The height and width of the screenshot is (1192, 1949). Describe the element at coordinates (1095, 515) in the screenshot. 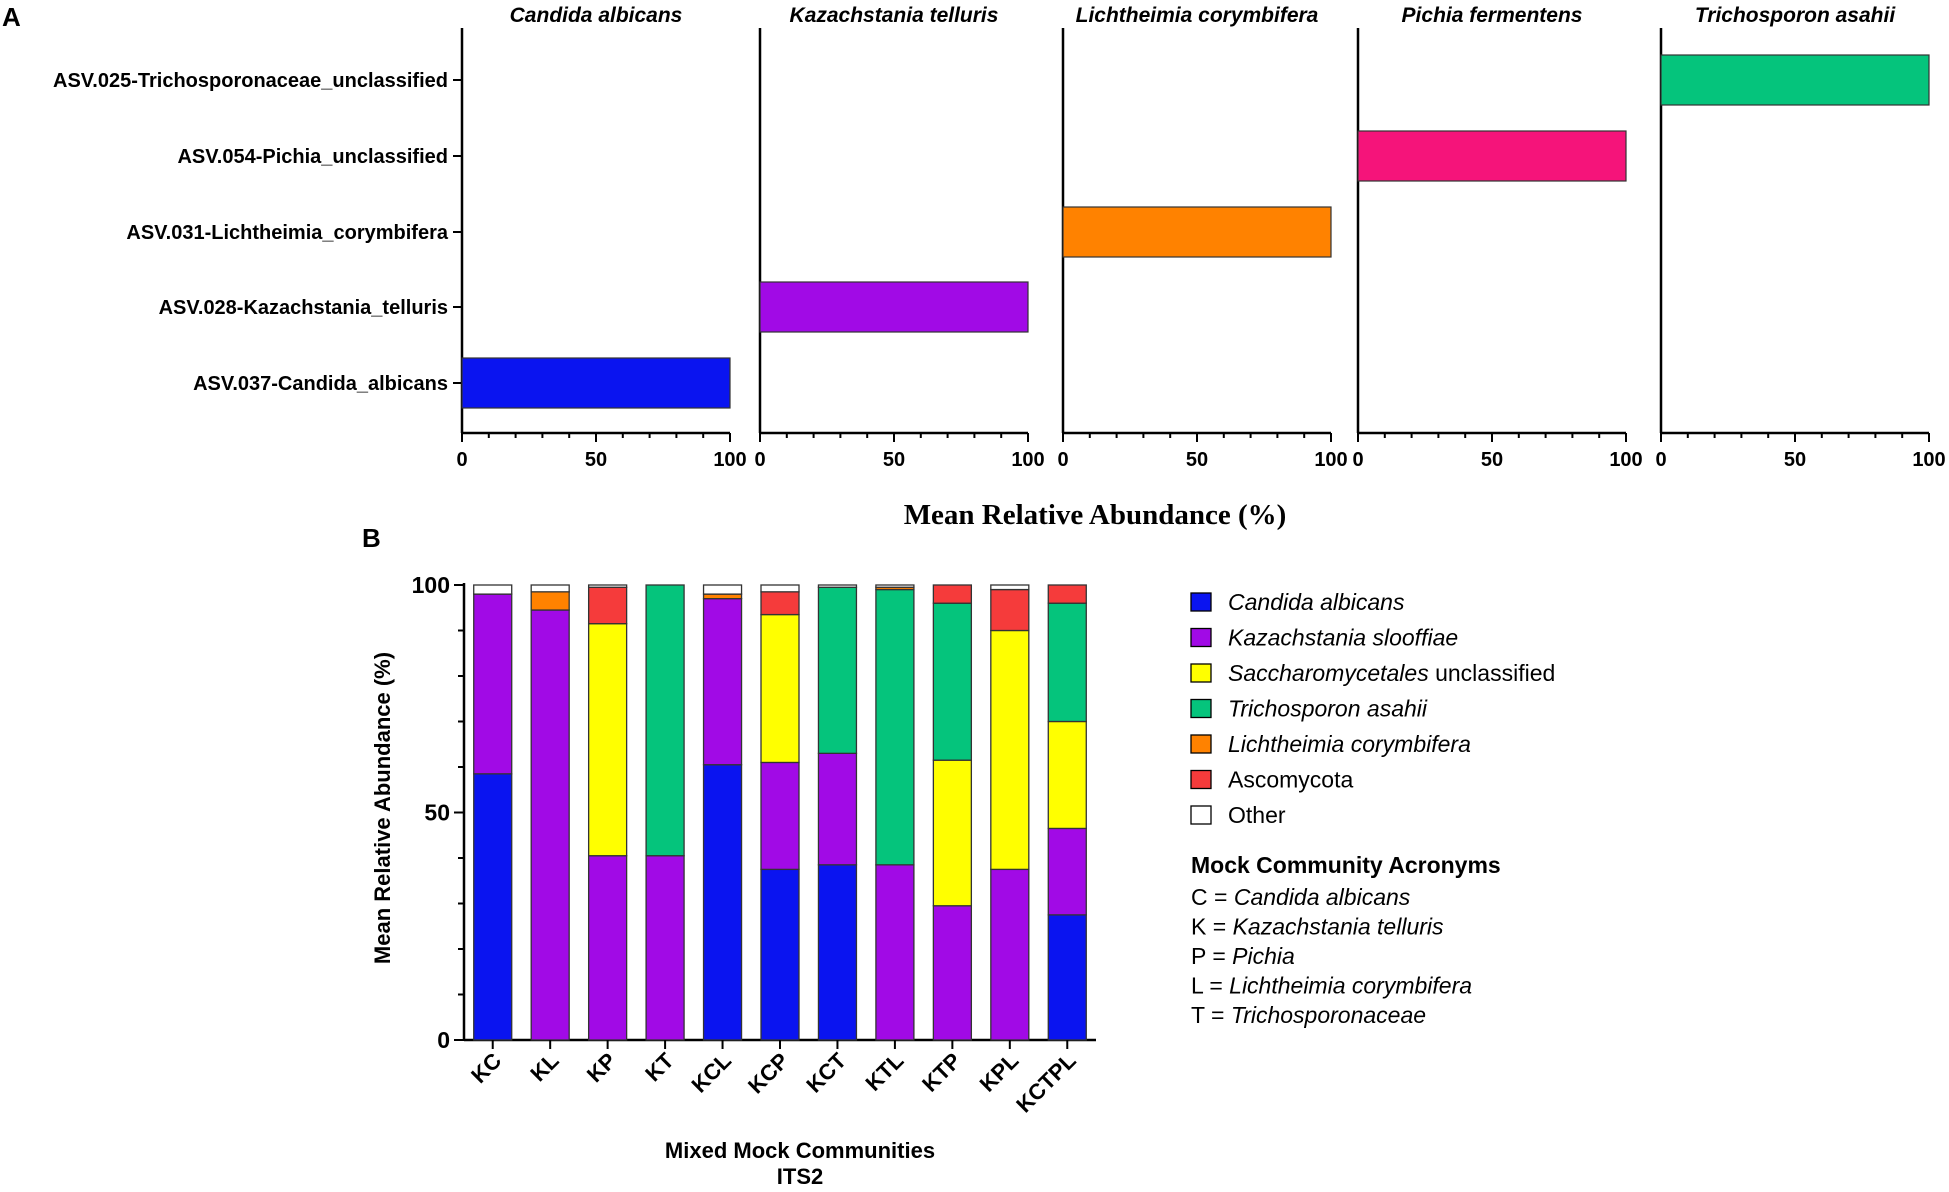

I see `panel-a-x-axis-title: Mean Relative Abundance (%)` at that location.